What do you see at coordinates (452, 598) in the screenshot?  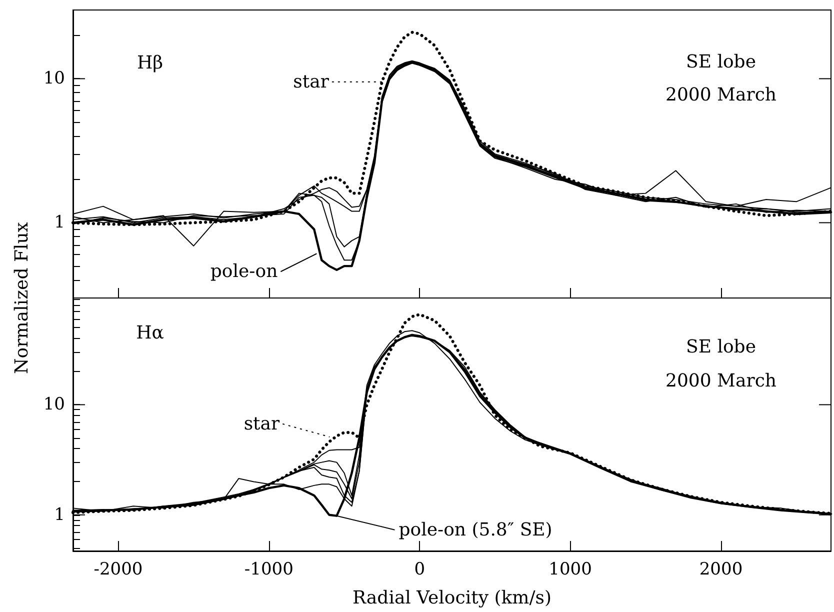 I see `x-axis-title: Radial Velocity (km/s)` at bounding box center [452, 598].